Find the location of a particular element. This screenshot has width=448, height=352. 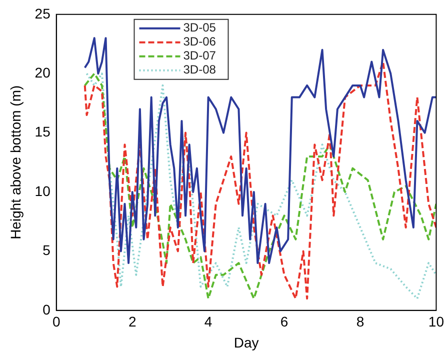

x-tick-label: 8 is located at coordinates (360, 322).